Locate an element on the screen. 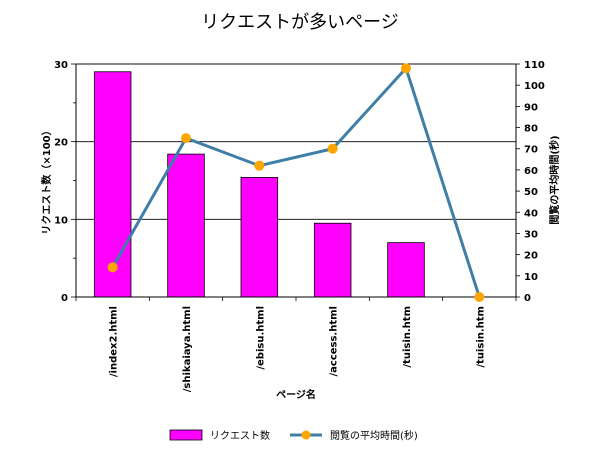  x-tick-label: /ebisu.html is located at coordinates (260, 338).